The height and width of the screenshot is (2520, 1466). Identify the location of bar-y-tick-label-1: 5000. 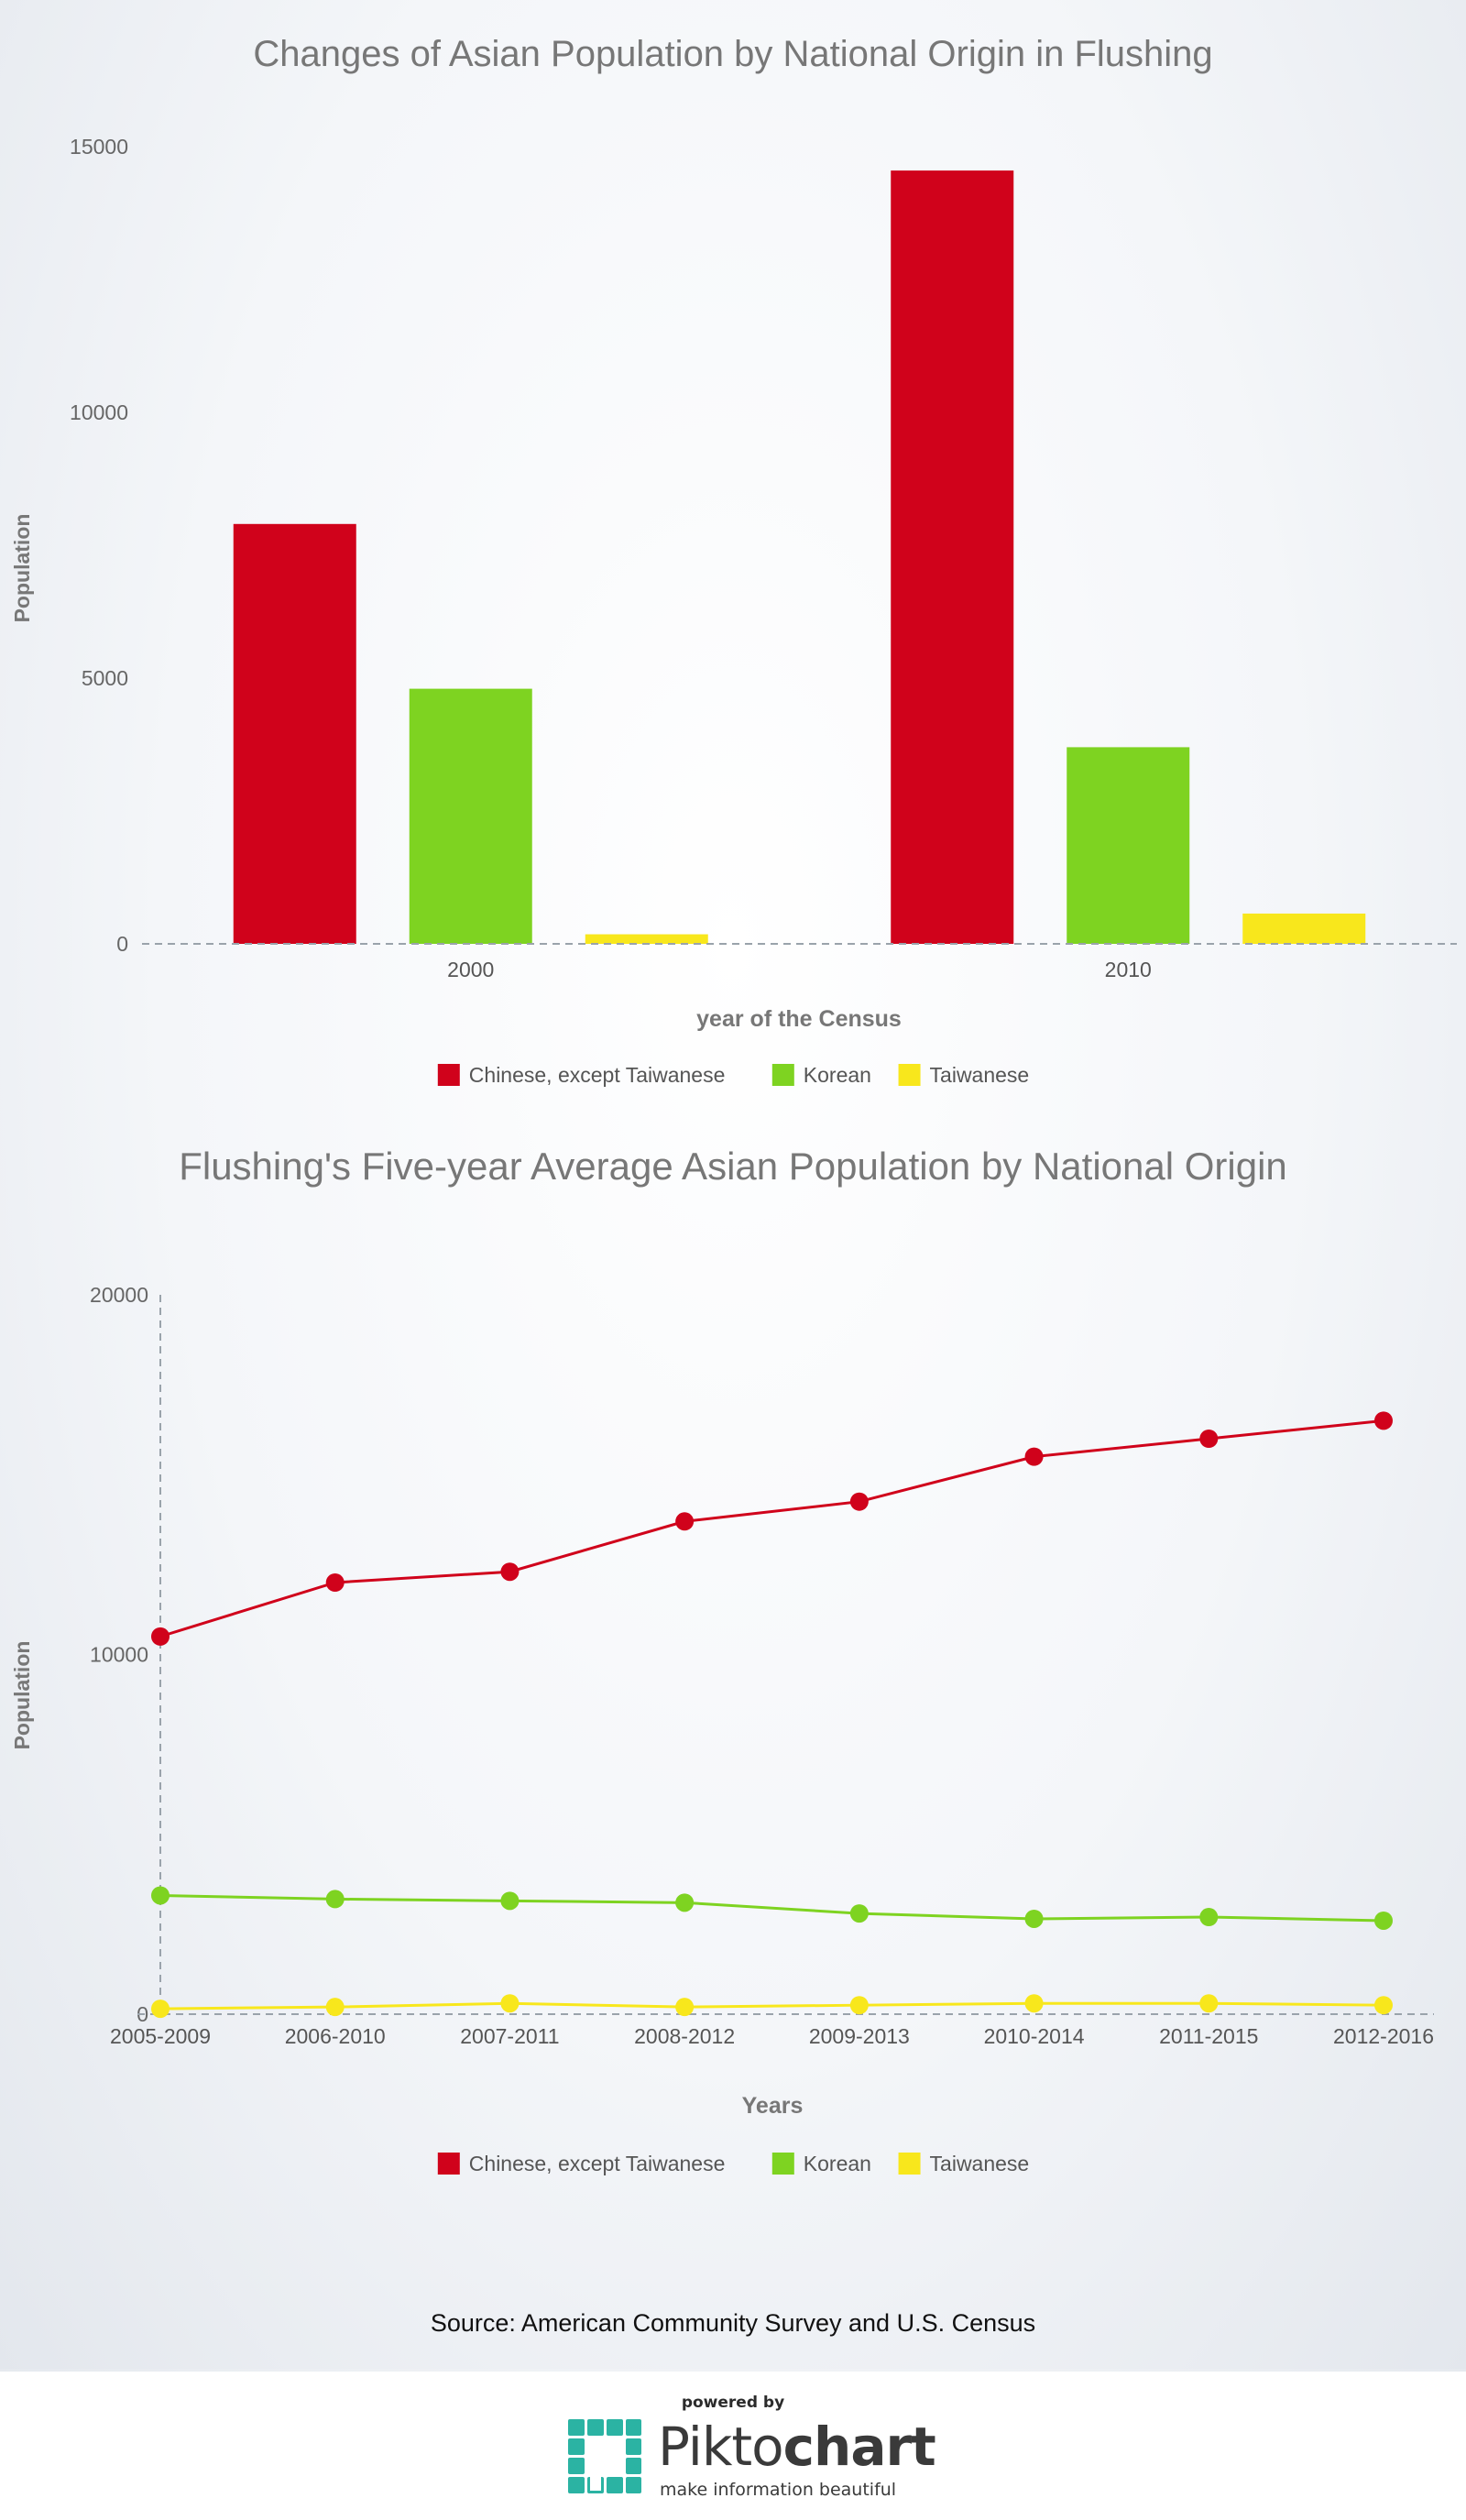
(105, 678).